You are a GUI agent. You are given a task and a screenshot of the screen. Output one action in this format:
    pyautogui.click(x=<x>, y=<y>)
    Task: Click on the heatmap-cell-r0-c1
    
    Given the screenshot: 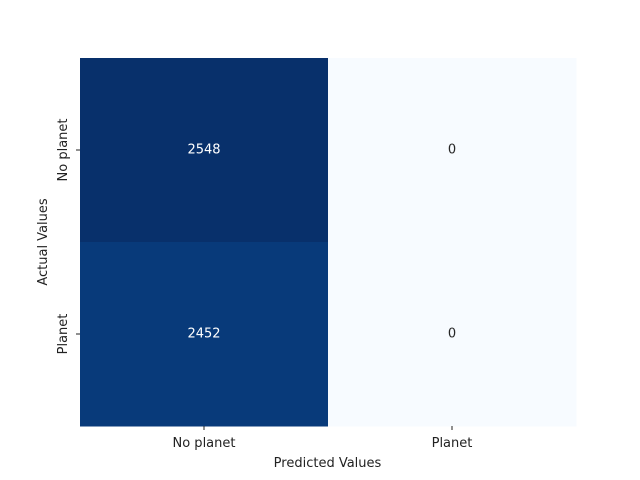 What is the action you would take?
    pyautogui.click(x=452, y=150)
    